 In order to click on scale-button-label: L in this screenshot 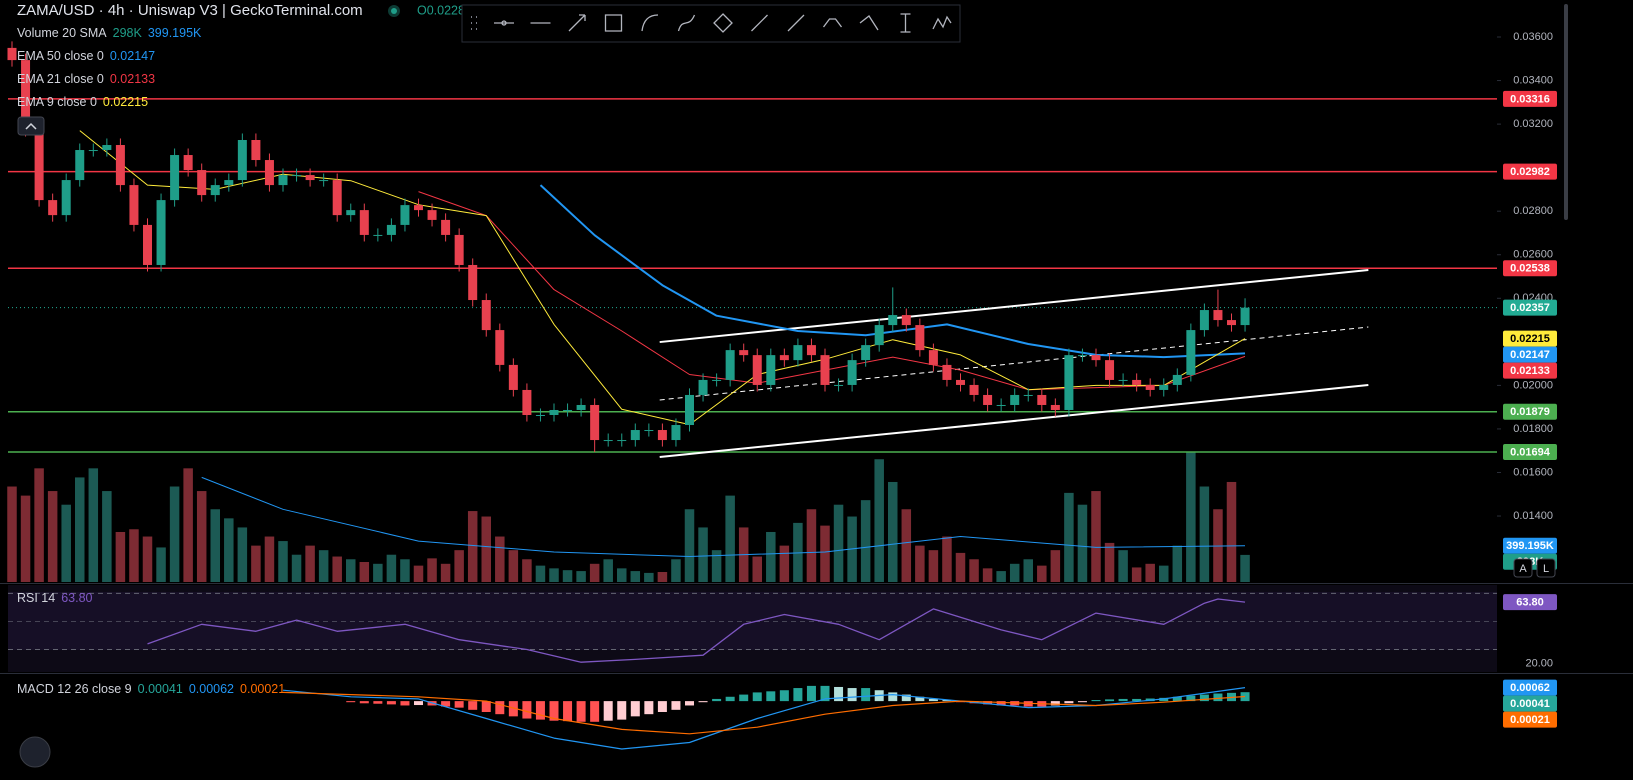, I will do `click(1546, 569)`.